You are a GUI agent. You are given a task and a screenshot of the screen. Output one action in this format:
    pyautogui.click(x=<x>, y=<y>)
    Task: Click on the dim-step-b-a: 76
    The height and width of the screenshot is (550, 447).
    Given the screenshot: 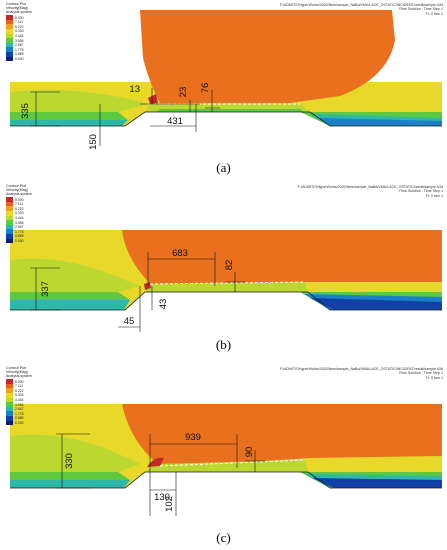 What is the action you would take?
    pyautogui.click(x=205, y=88)
    